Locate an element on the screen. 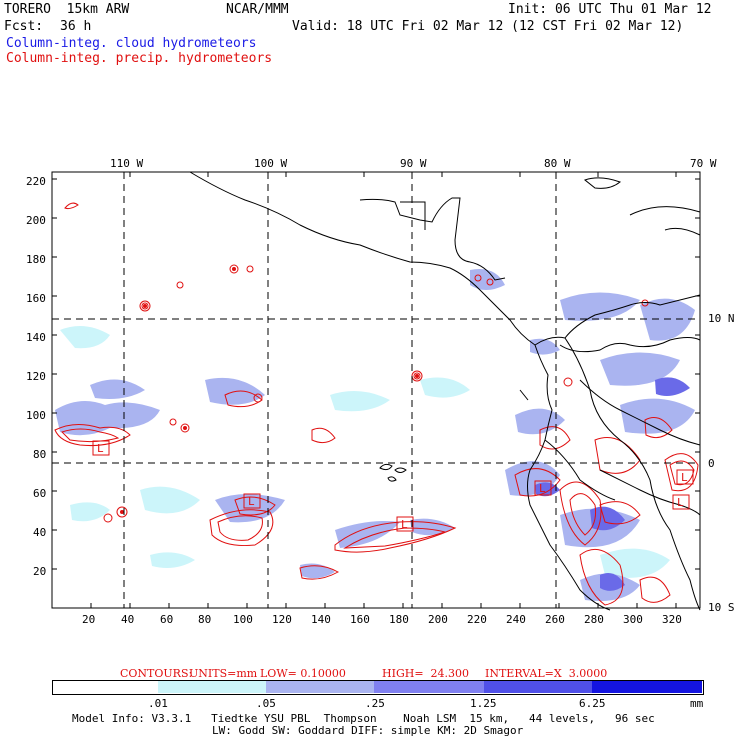 The width and height of the screenshot is (740, 740). lat-label-0: 0 is located at coordinates (711, 463).